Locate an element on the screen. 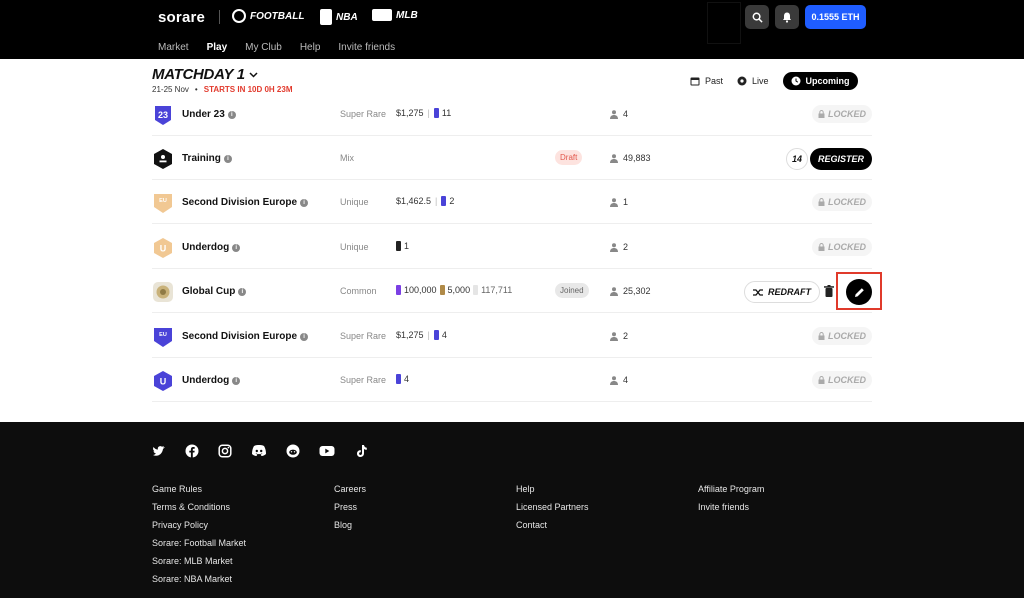  bell-icon is located at coordinates (787, 17).